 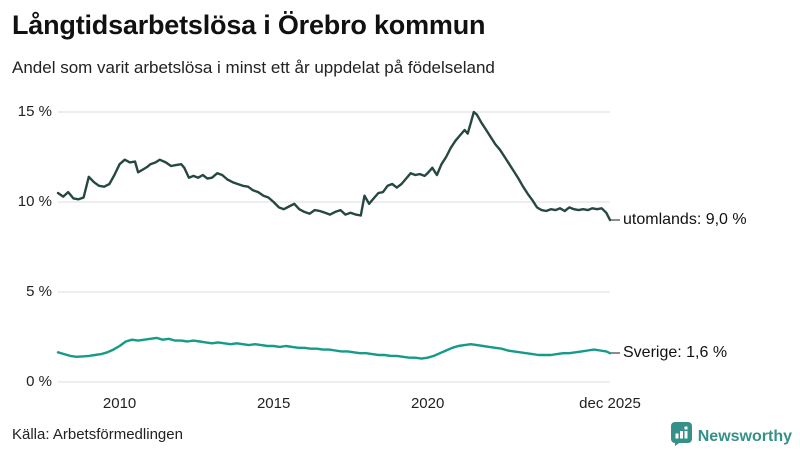 I want to click on x-tick-label: 2015, so click(x=273, y=403).